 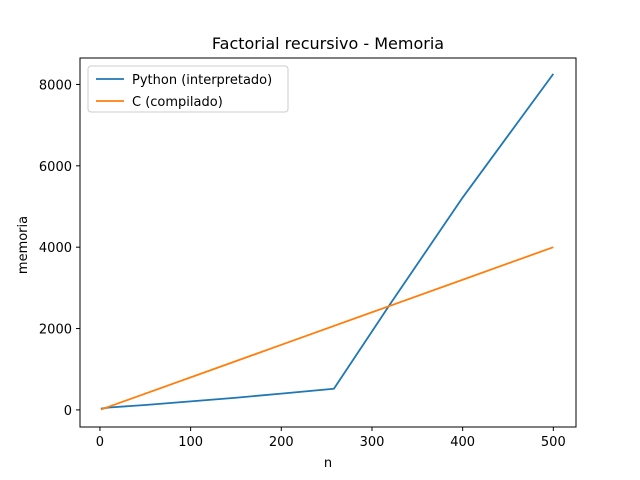 I want to click on x-tick-label: 0, so click(x=100, y=442).